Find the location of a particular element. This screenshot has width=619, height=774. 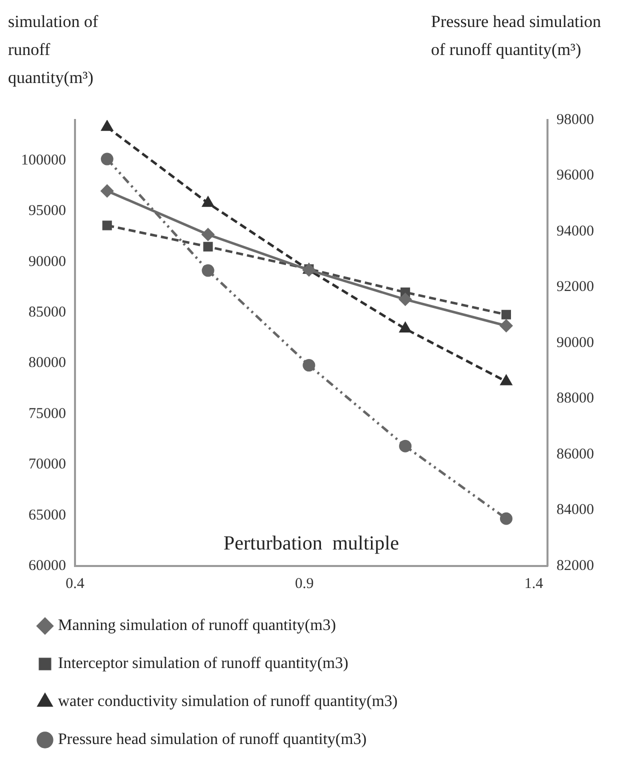

y-tick-label: 80000 is located at coordinates (47, 363).